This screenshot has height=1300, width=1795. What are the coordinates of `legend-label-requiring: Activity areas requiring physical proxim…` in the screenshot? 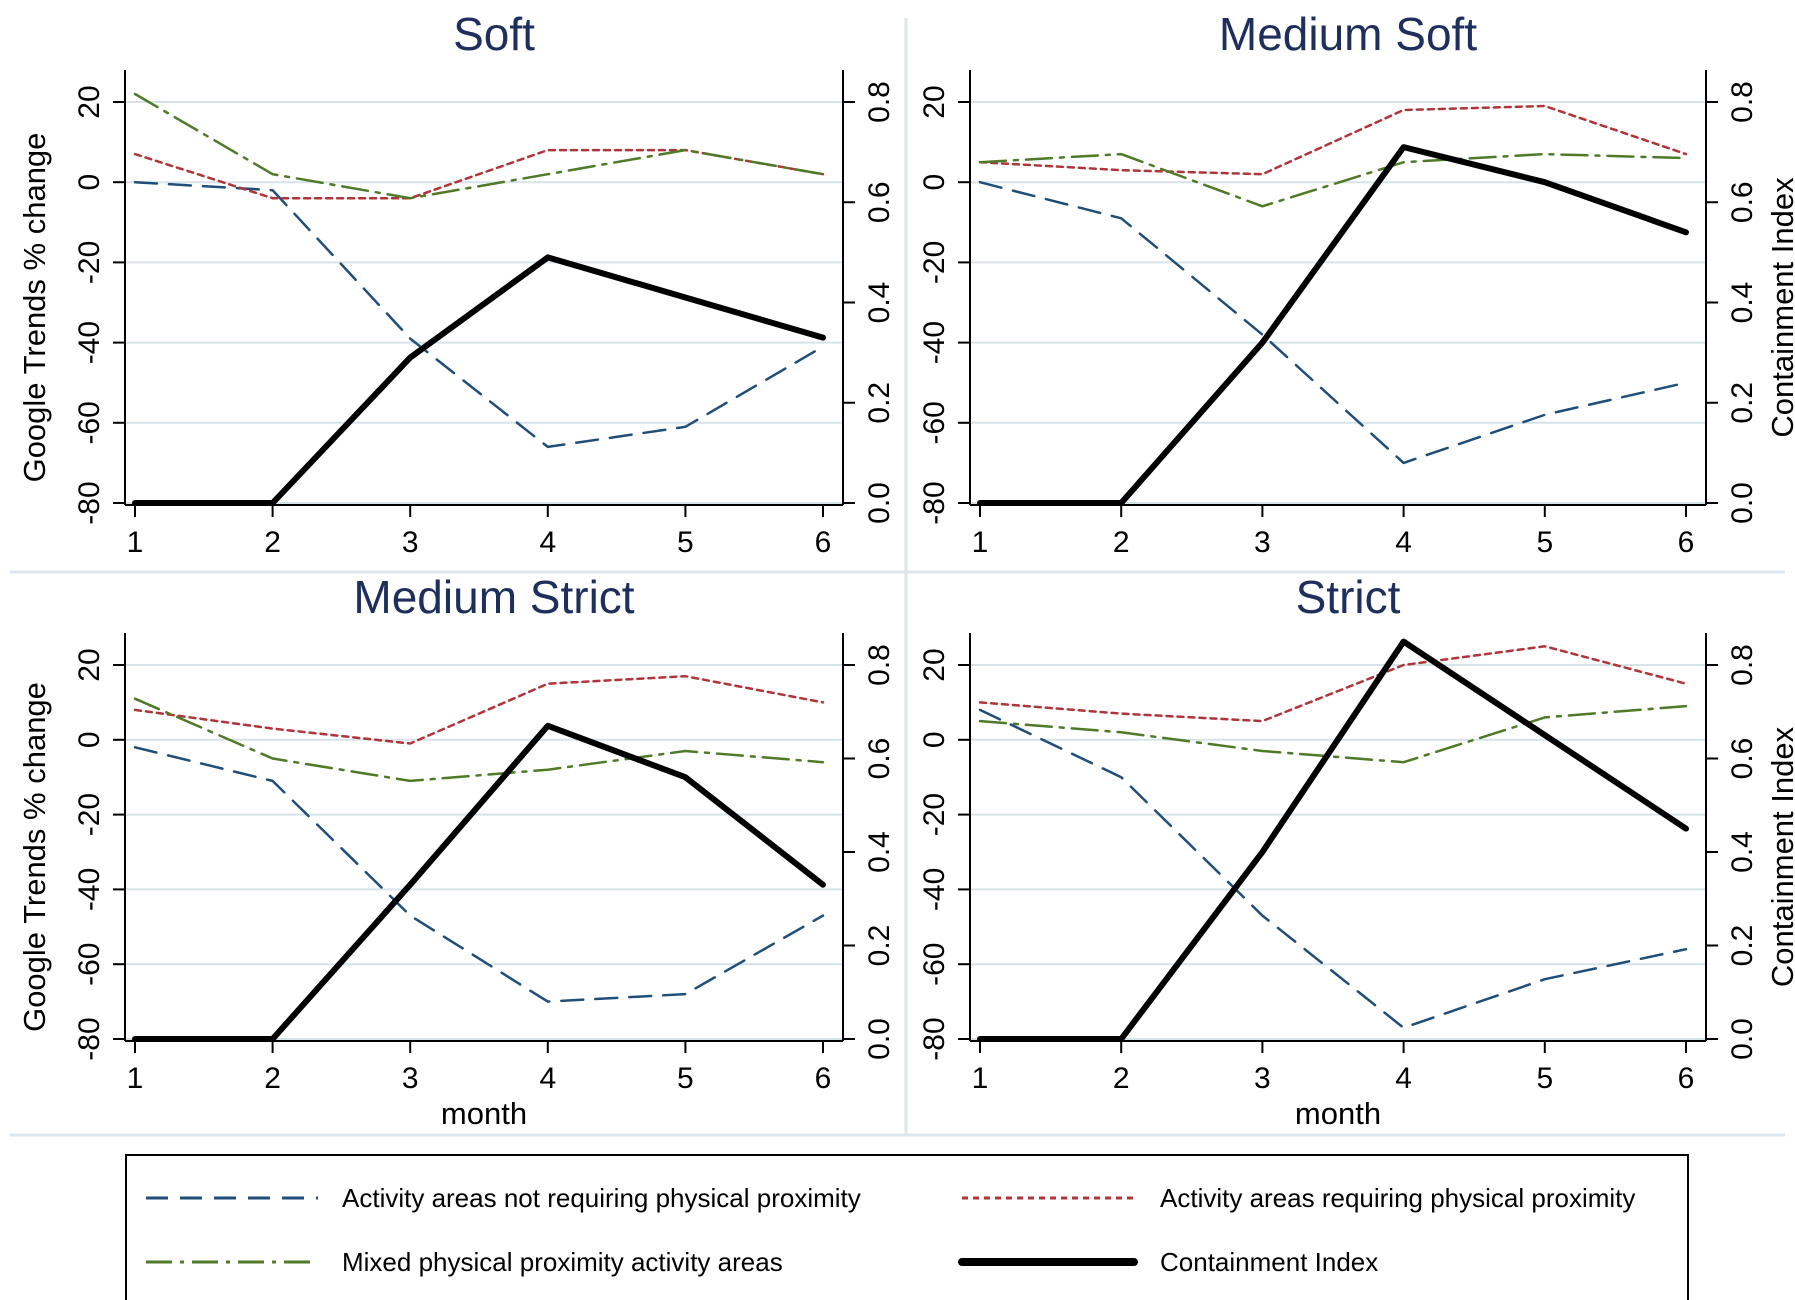 It's located at (1397, 1198).